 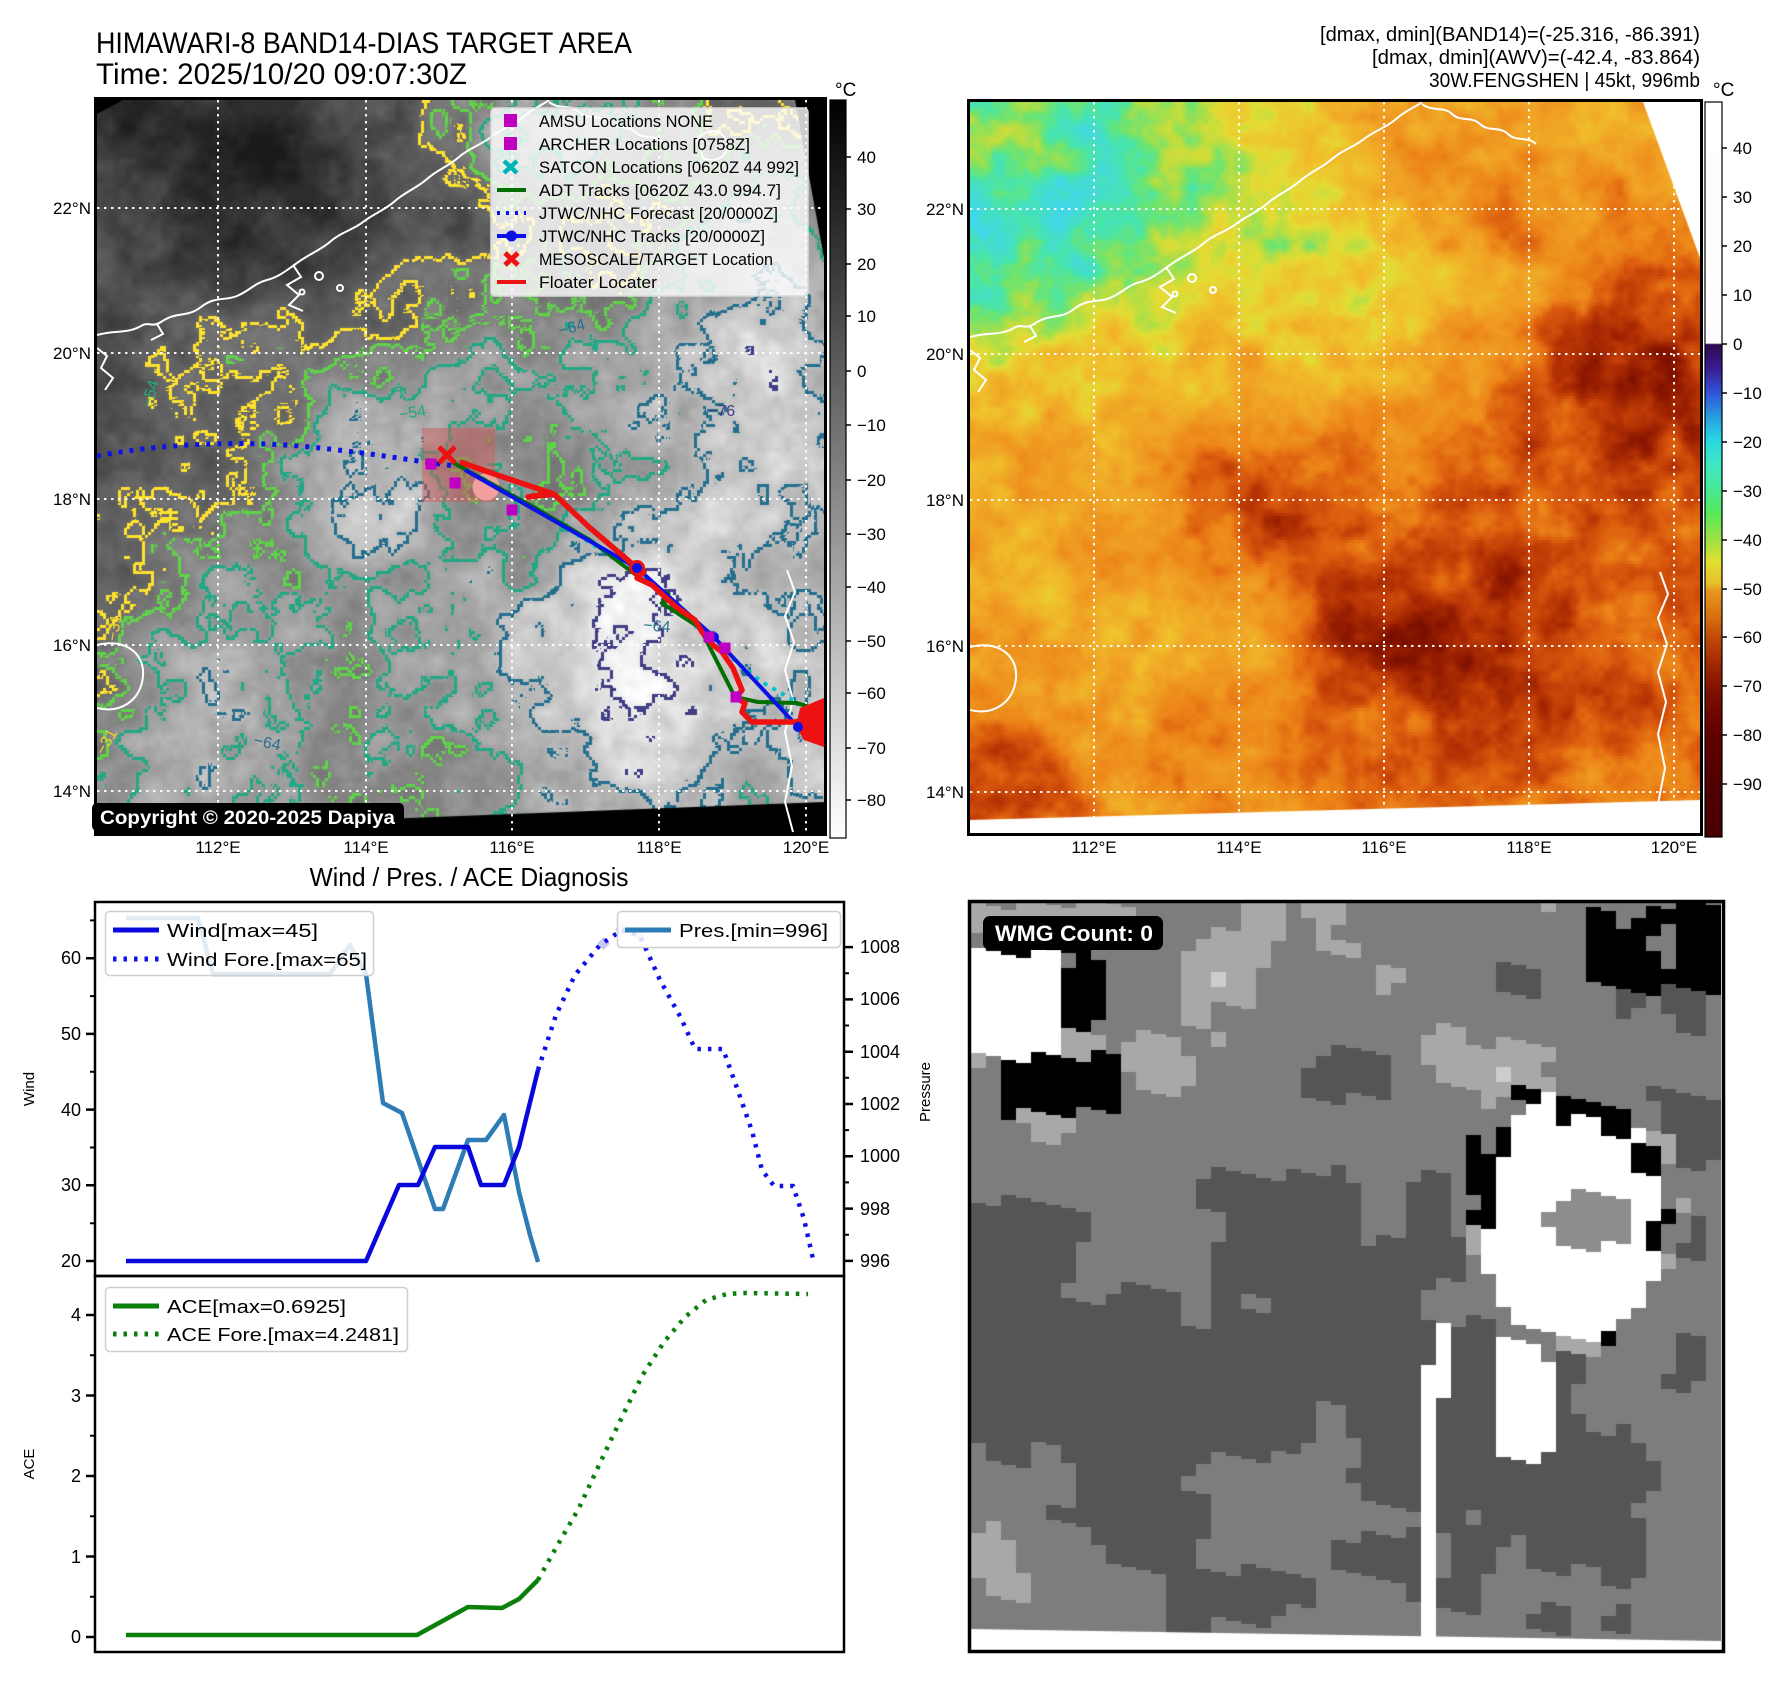 I want to click on svg-text: 998, so click(x=875, y=1209).